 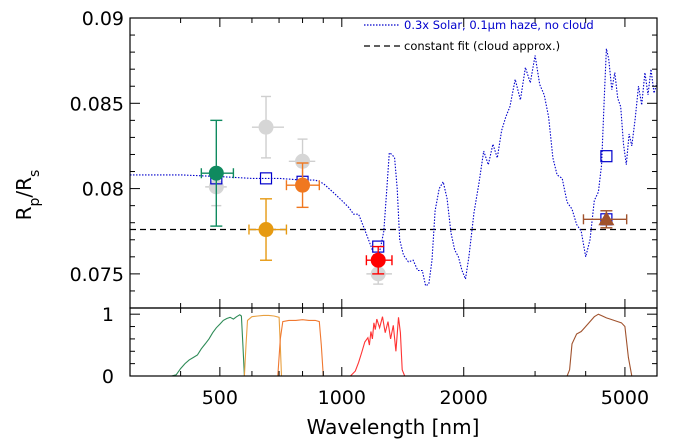 I want to click on y-axis-title-mid: /R, so click(x=24, y=187).